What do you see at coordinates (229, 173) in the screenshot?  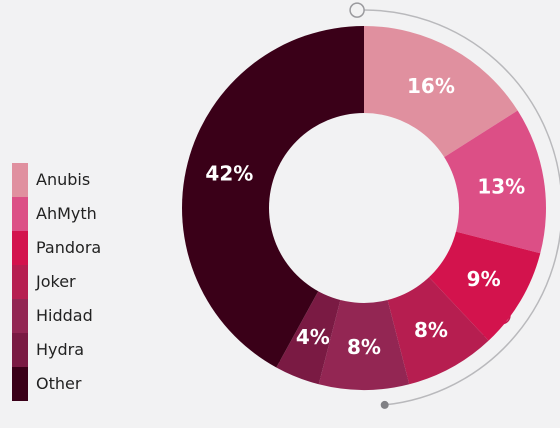 I see `slice-label-other: 42%` at bounding box center [229, 173].